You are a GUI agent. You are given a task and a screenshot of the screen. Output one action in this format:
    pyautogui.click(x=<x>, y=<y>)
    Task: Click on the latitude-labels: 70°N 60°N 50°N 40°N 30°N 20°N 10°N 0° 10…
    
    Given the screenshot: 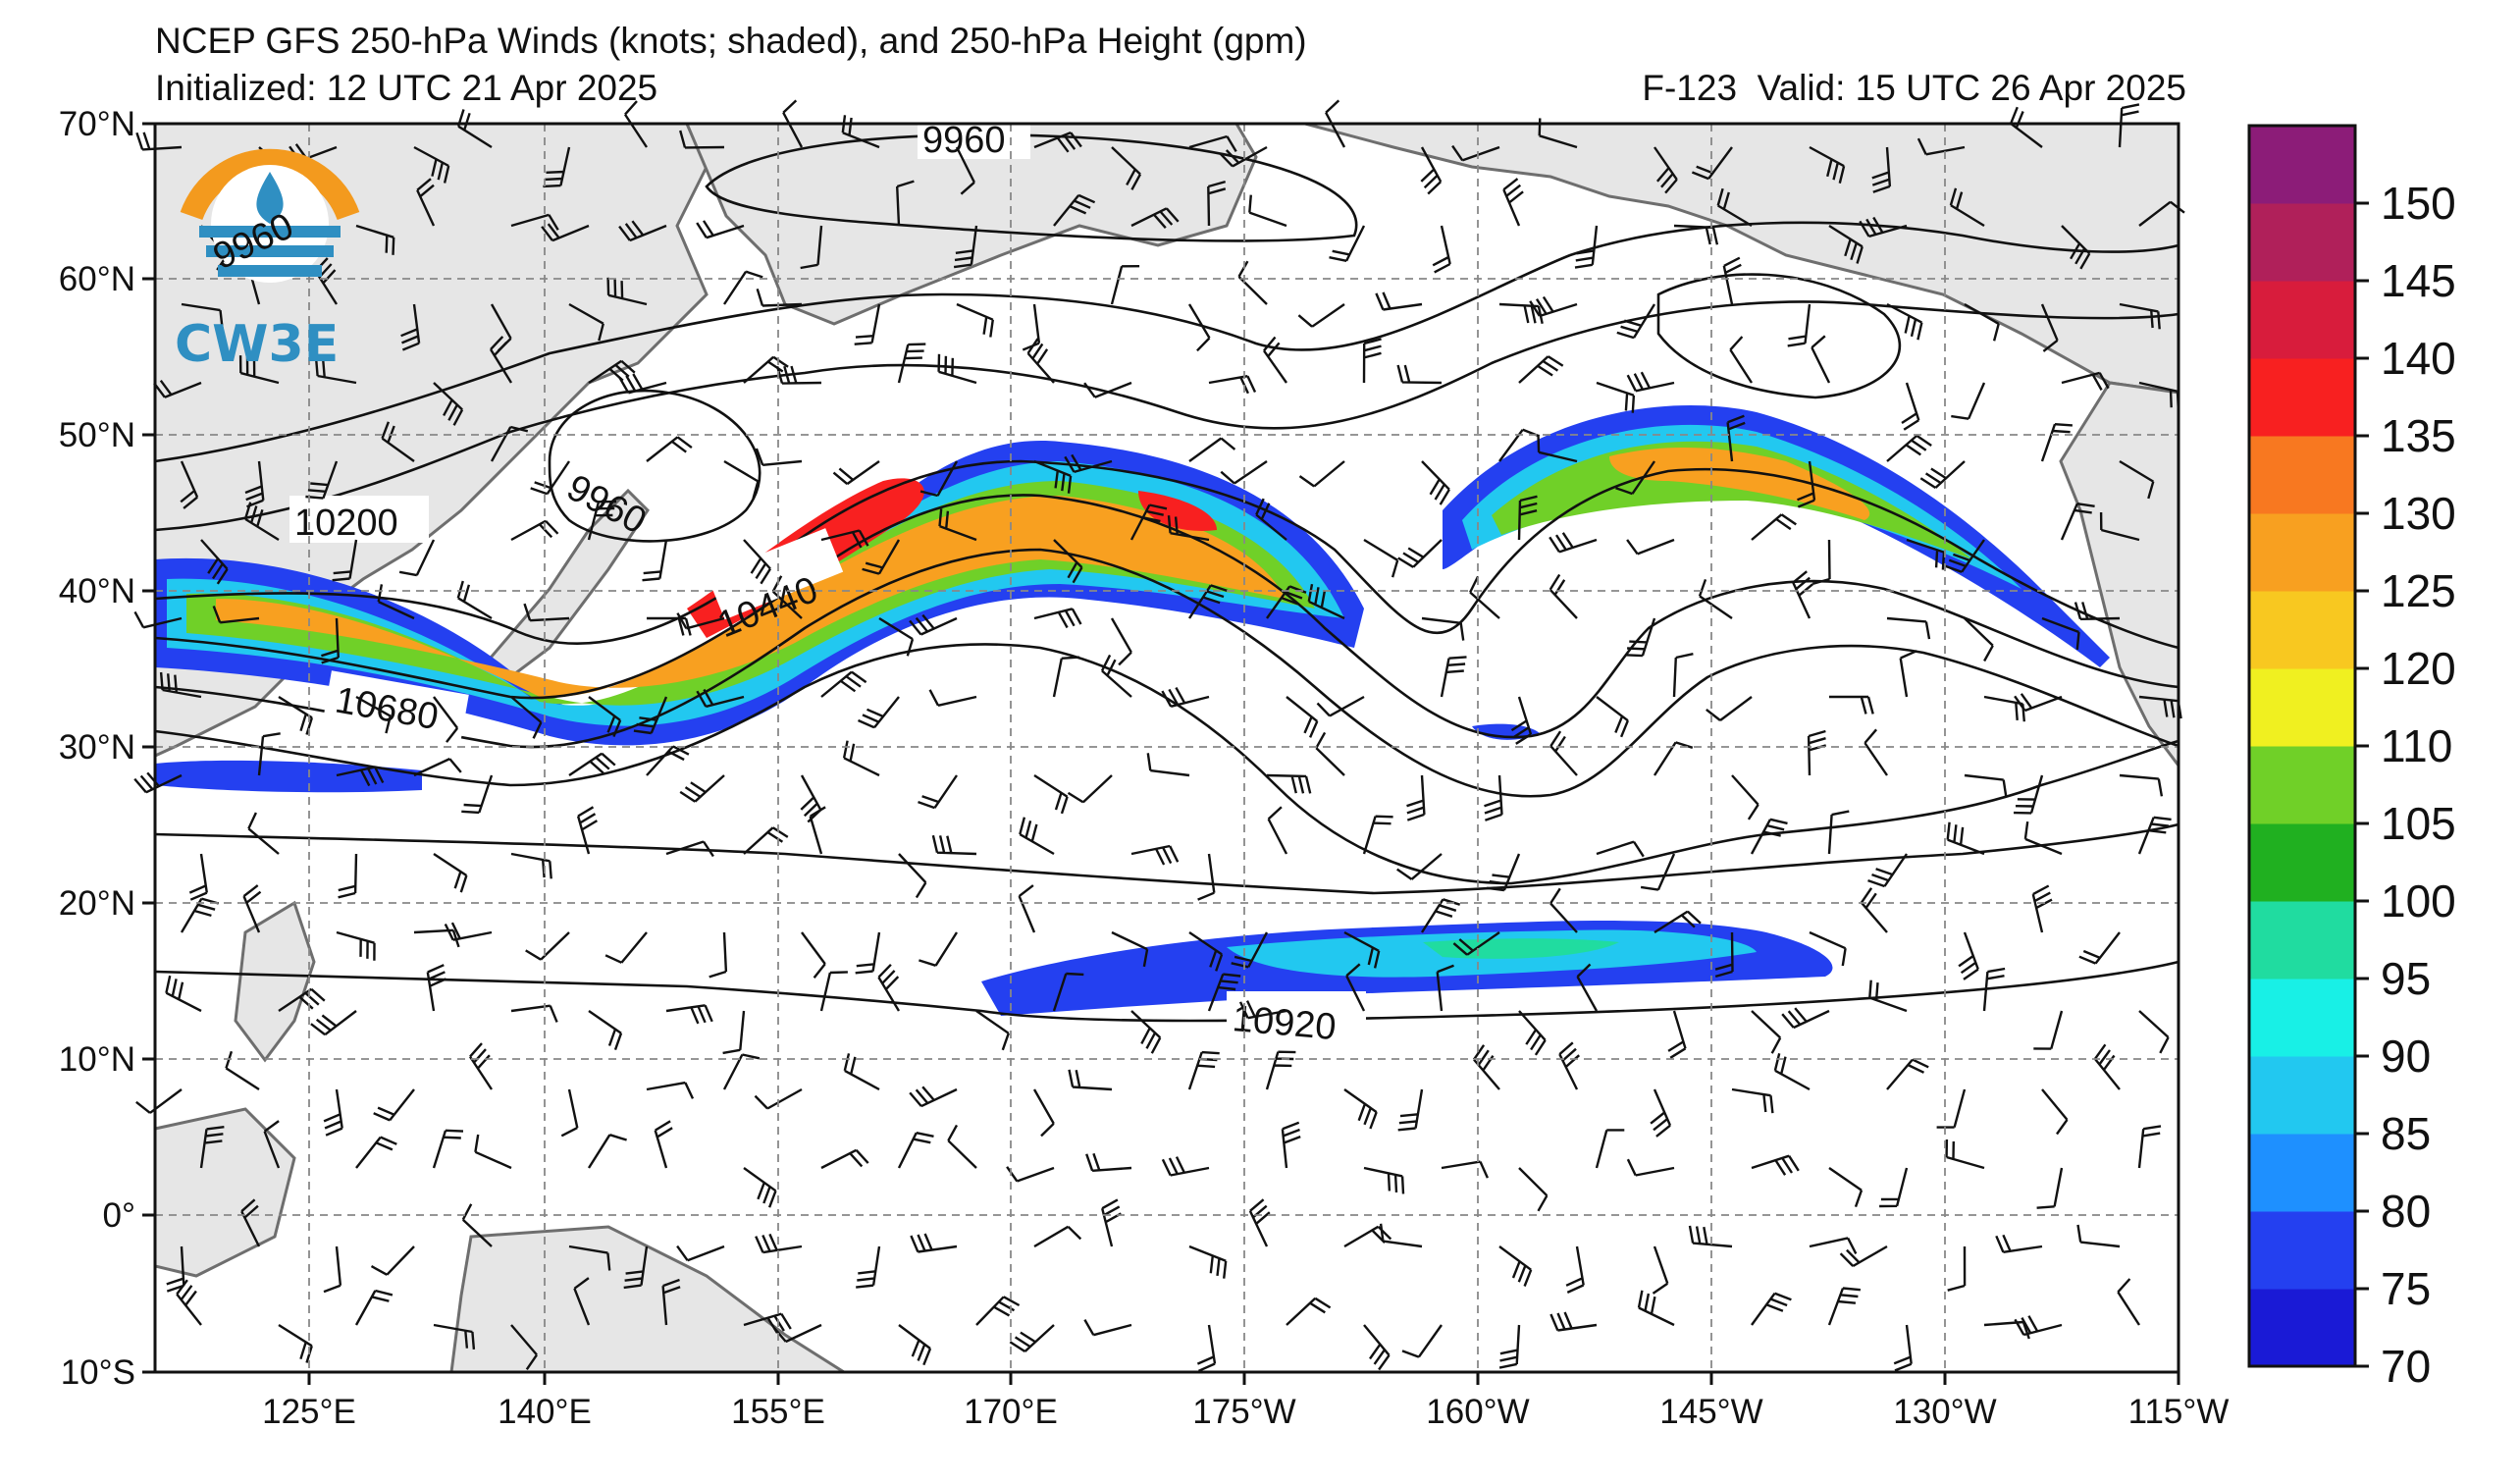 What is the action you would take?
    pyautogui.click(x=97, y=749)
    